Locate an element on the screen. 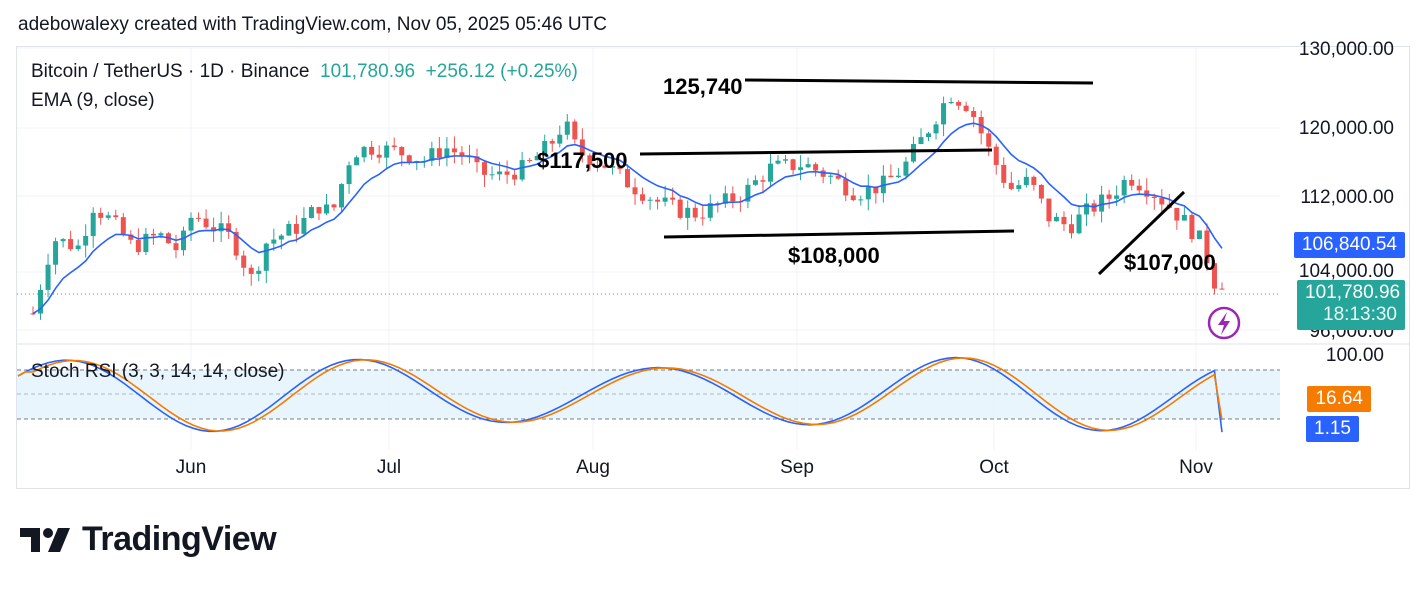 Image resolution: width=1427 pixels, height=591 pixels. last-price-tag: 101,780.96 18:13:30 is located at coordinates (1351, 305).